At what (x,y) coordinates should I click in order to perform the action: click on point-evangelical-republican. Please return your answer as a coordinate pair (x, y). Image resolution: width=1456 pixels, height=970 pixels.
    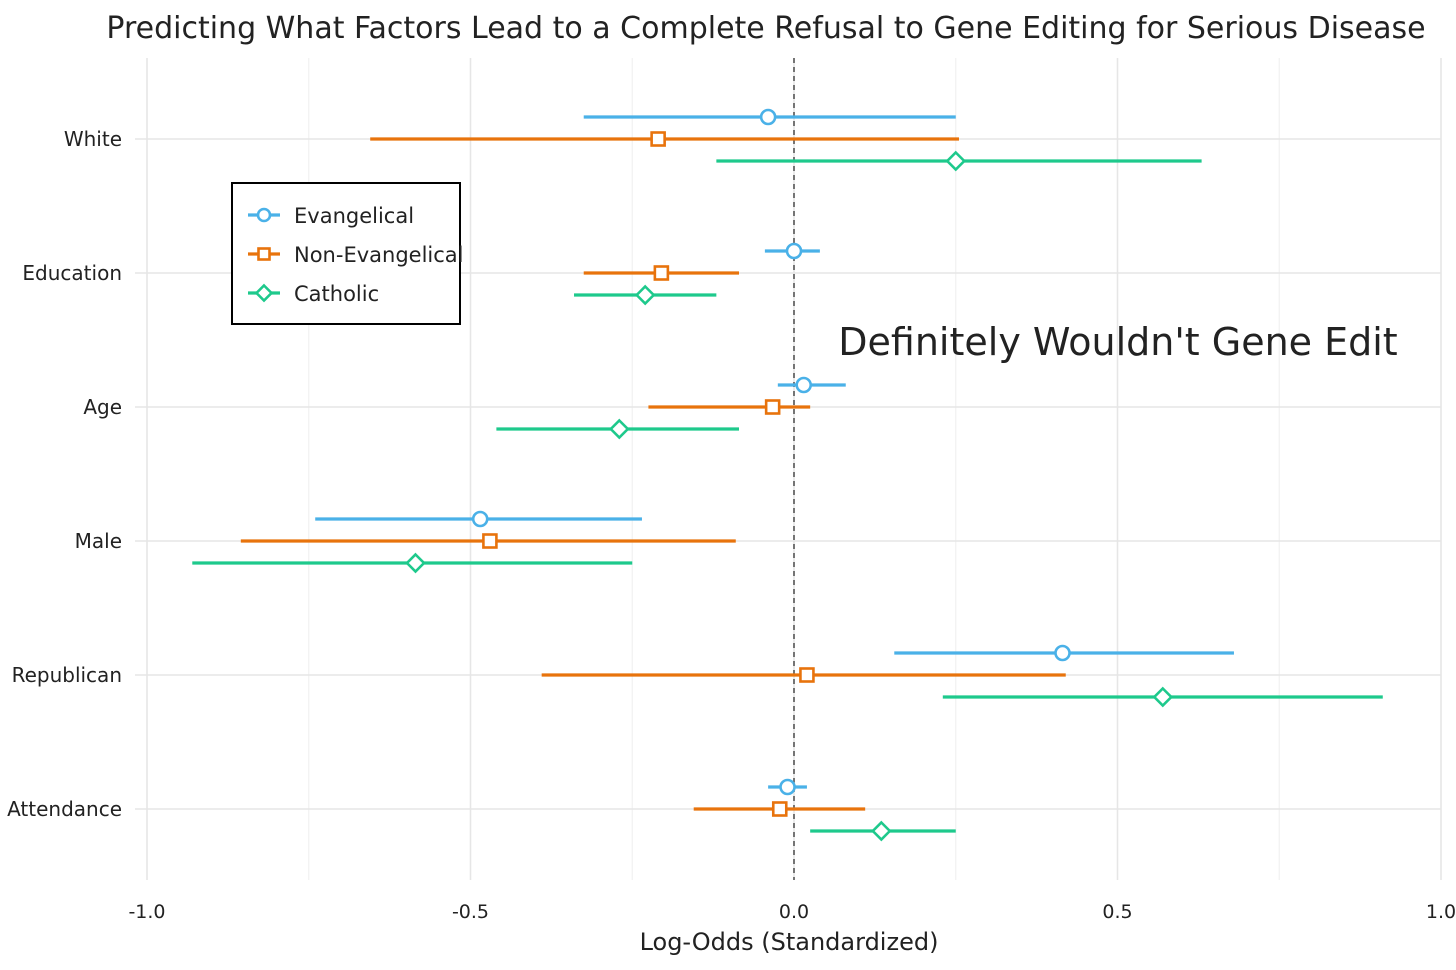
    Looking at the image, I should click on (1062, 653).